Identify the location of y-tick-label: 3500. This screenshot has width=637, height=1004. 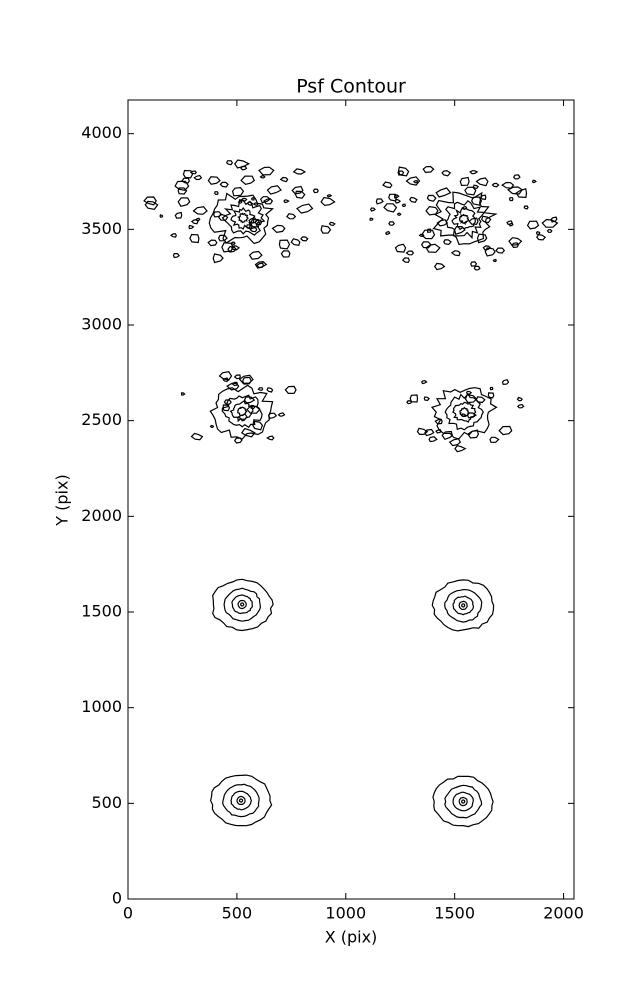
(101, 228).